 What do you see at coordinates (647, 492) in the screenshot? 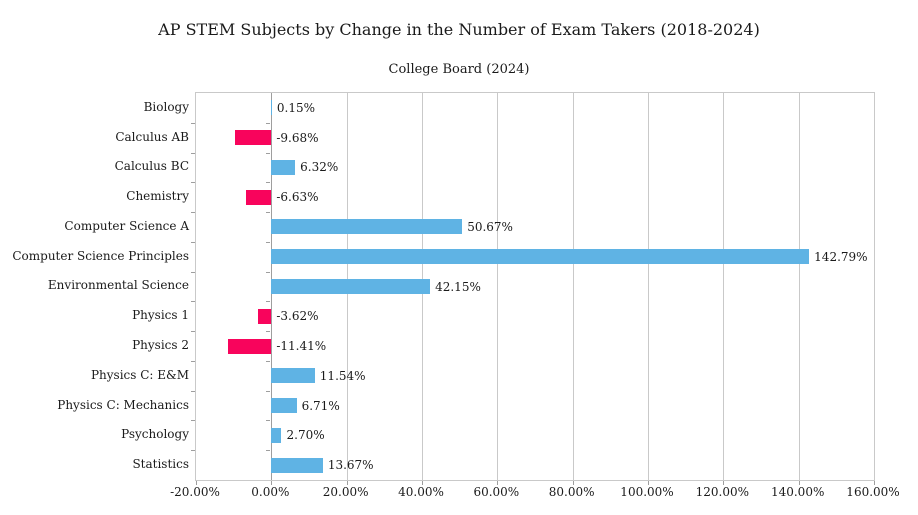
I see `x-tick-label-100: 100.00%` at bounding box center [647, 492].